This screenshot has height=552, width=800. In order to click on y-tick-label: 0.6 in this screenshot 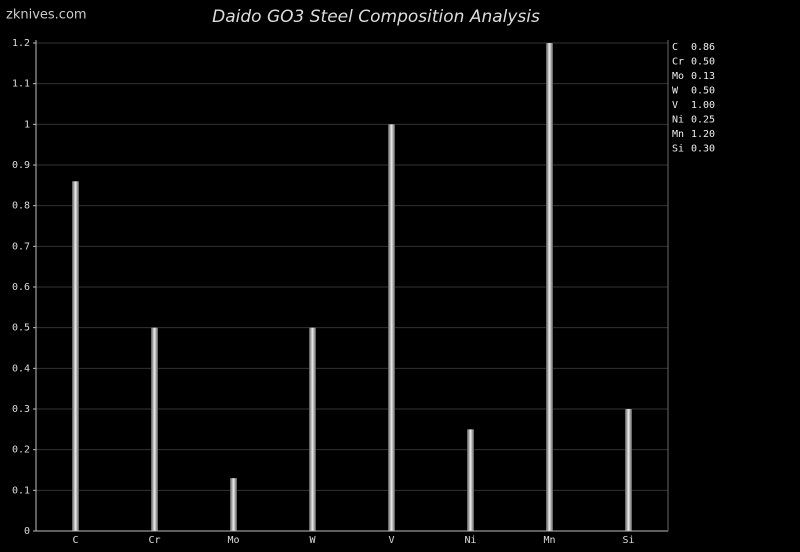, I will do `click(21, 287)`.